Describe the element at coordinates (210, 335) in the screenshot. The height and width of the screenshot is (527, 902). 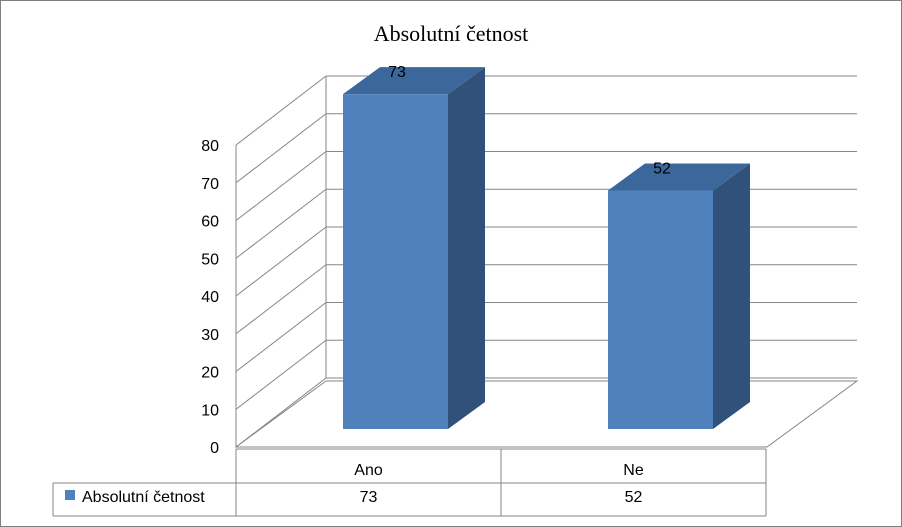
I see `y-tick-label: 30` at that location.